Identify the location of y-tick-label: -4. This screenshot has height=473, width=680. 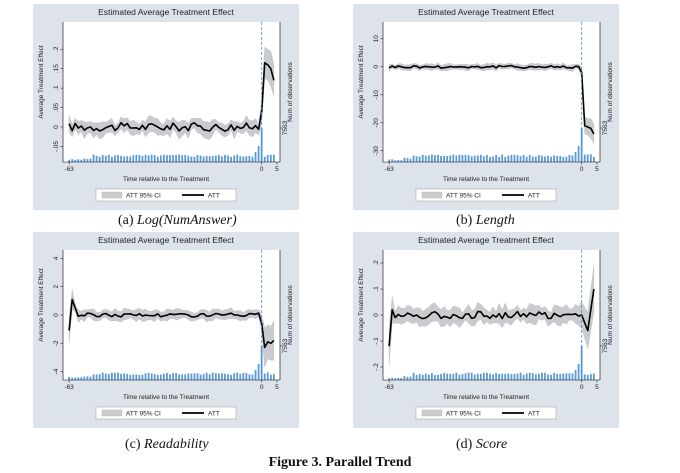
(56, 371).